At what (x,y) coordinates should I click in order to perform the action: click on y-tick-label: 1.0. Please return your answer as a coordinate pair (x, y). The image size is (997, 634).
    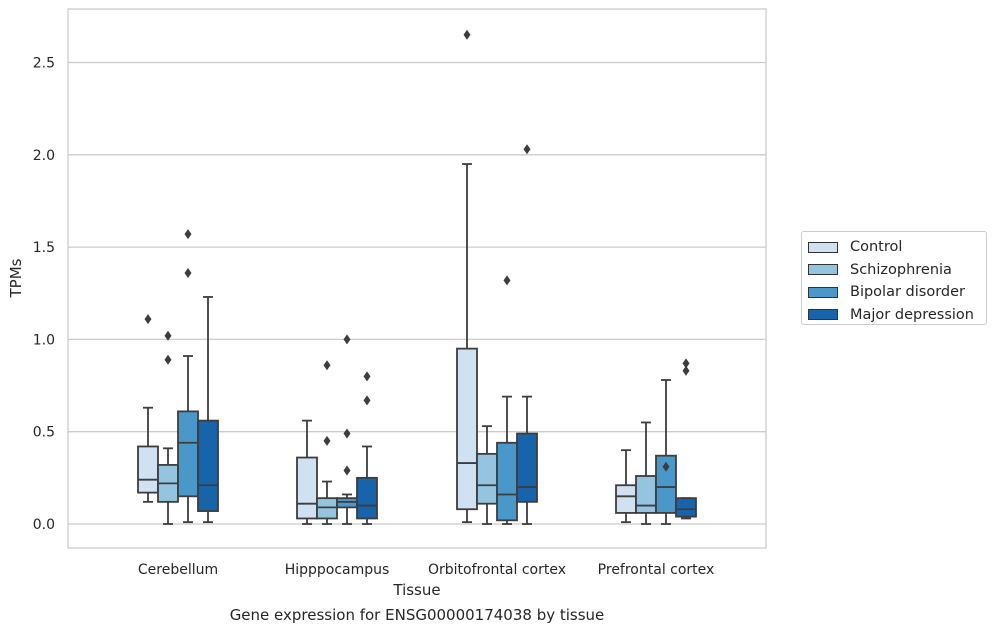
    Looking at the image, I should click on (44, 340).